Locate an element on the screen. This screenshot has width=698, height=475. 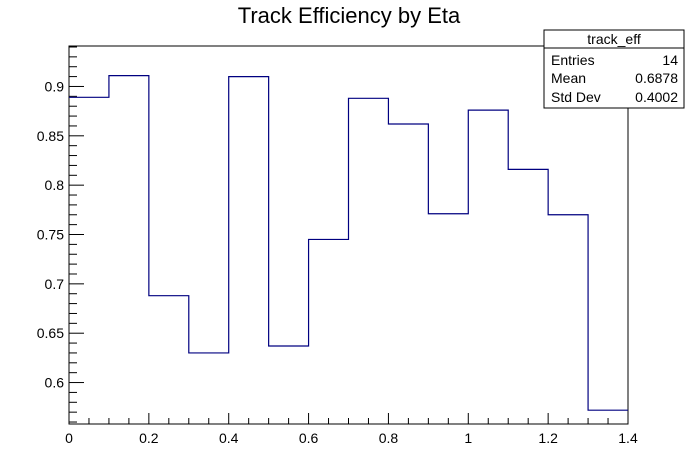
stats-mean-value: 0.6878 is located at coordinates (656, 78).